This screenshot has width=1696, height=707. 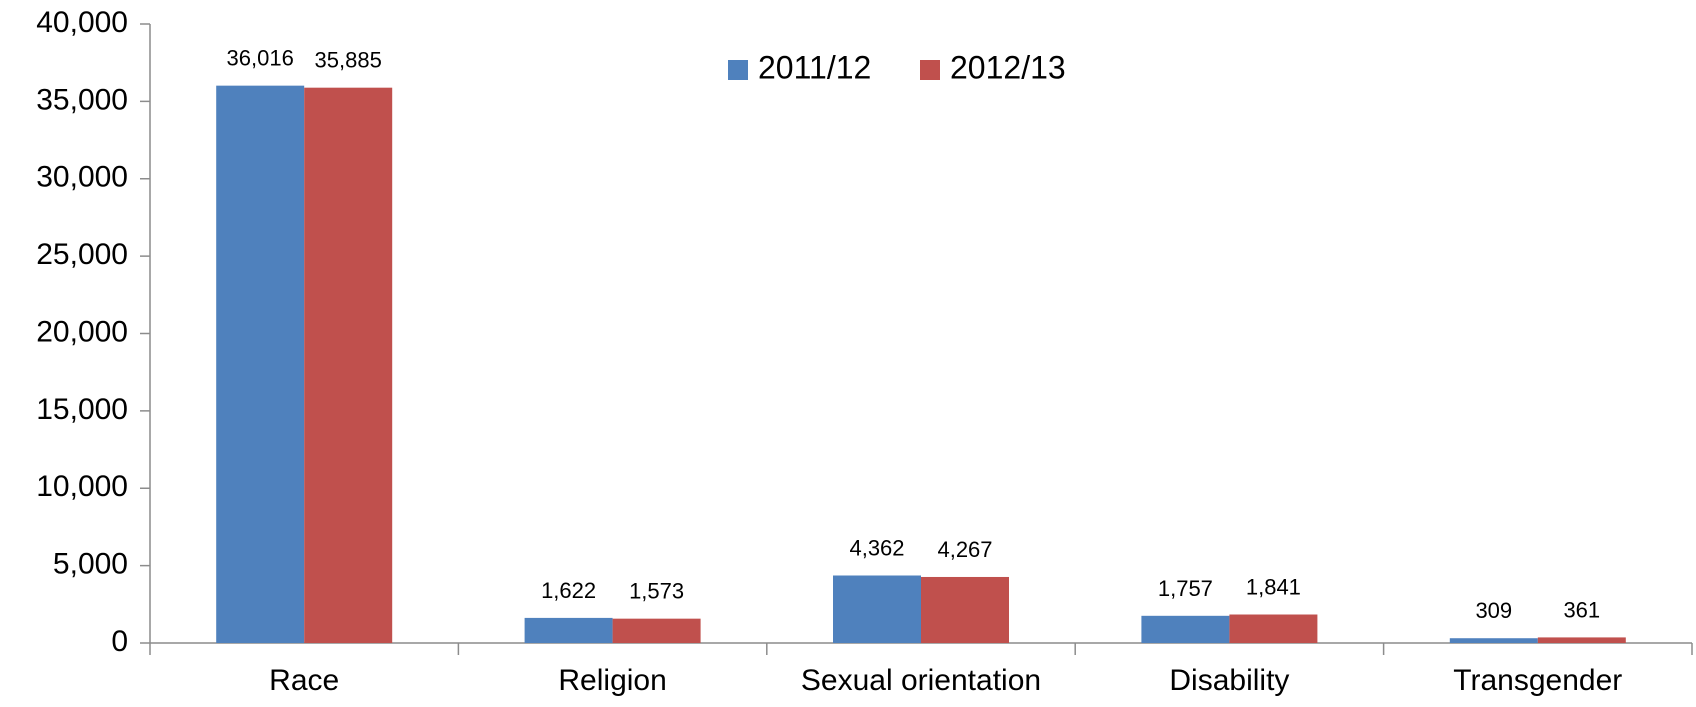 I want to click on data-label: 1,573, so click(x=656, y=591).